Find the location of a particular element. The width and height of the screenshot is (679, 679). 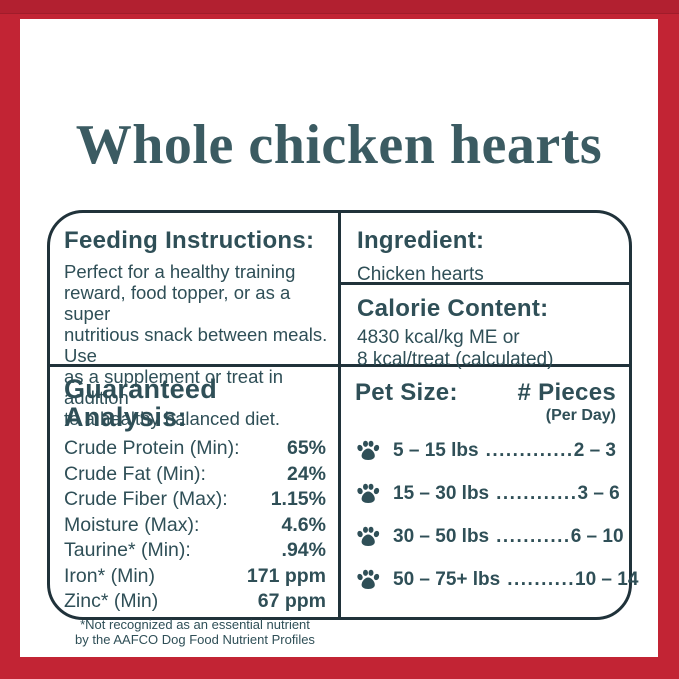

petsize-row: 30 – 50 lbs ........... 6 – 10 is located at coordinates (489, 537).